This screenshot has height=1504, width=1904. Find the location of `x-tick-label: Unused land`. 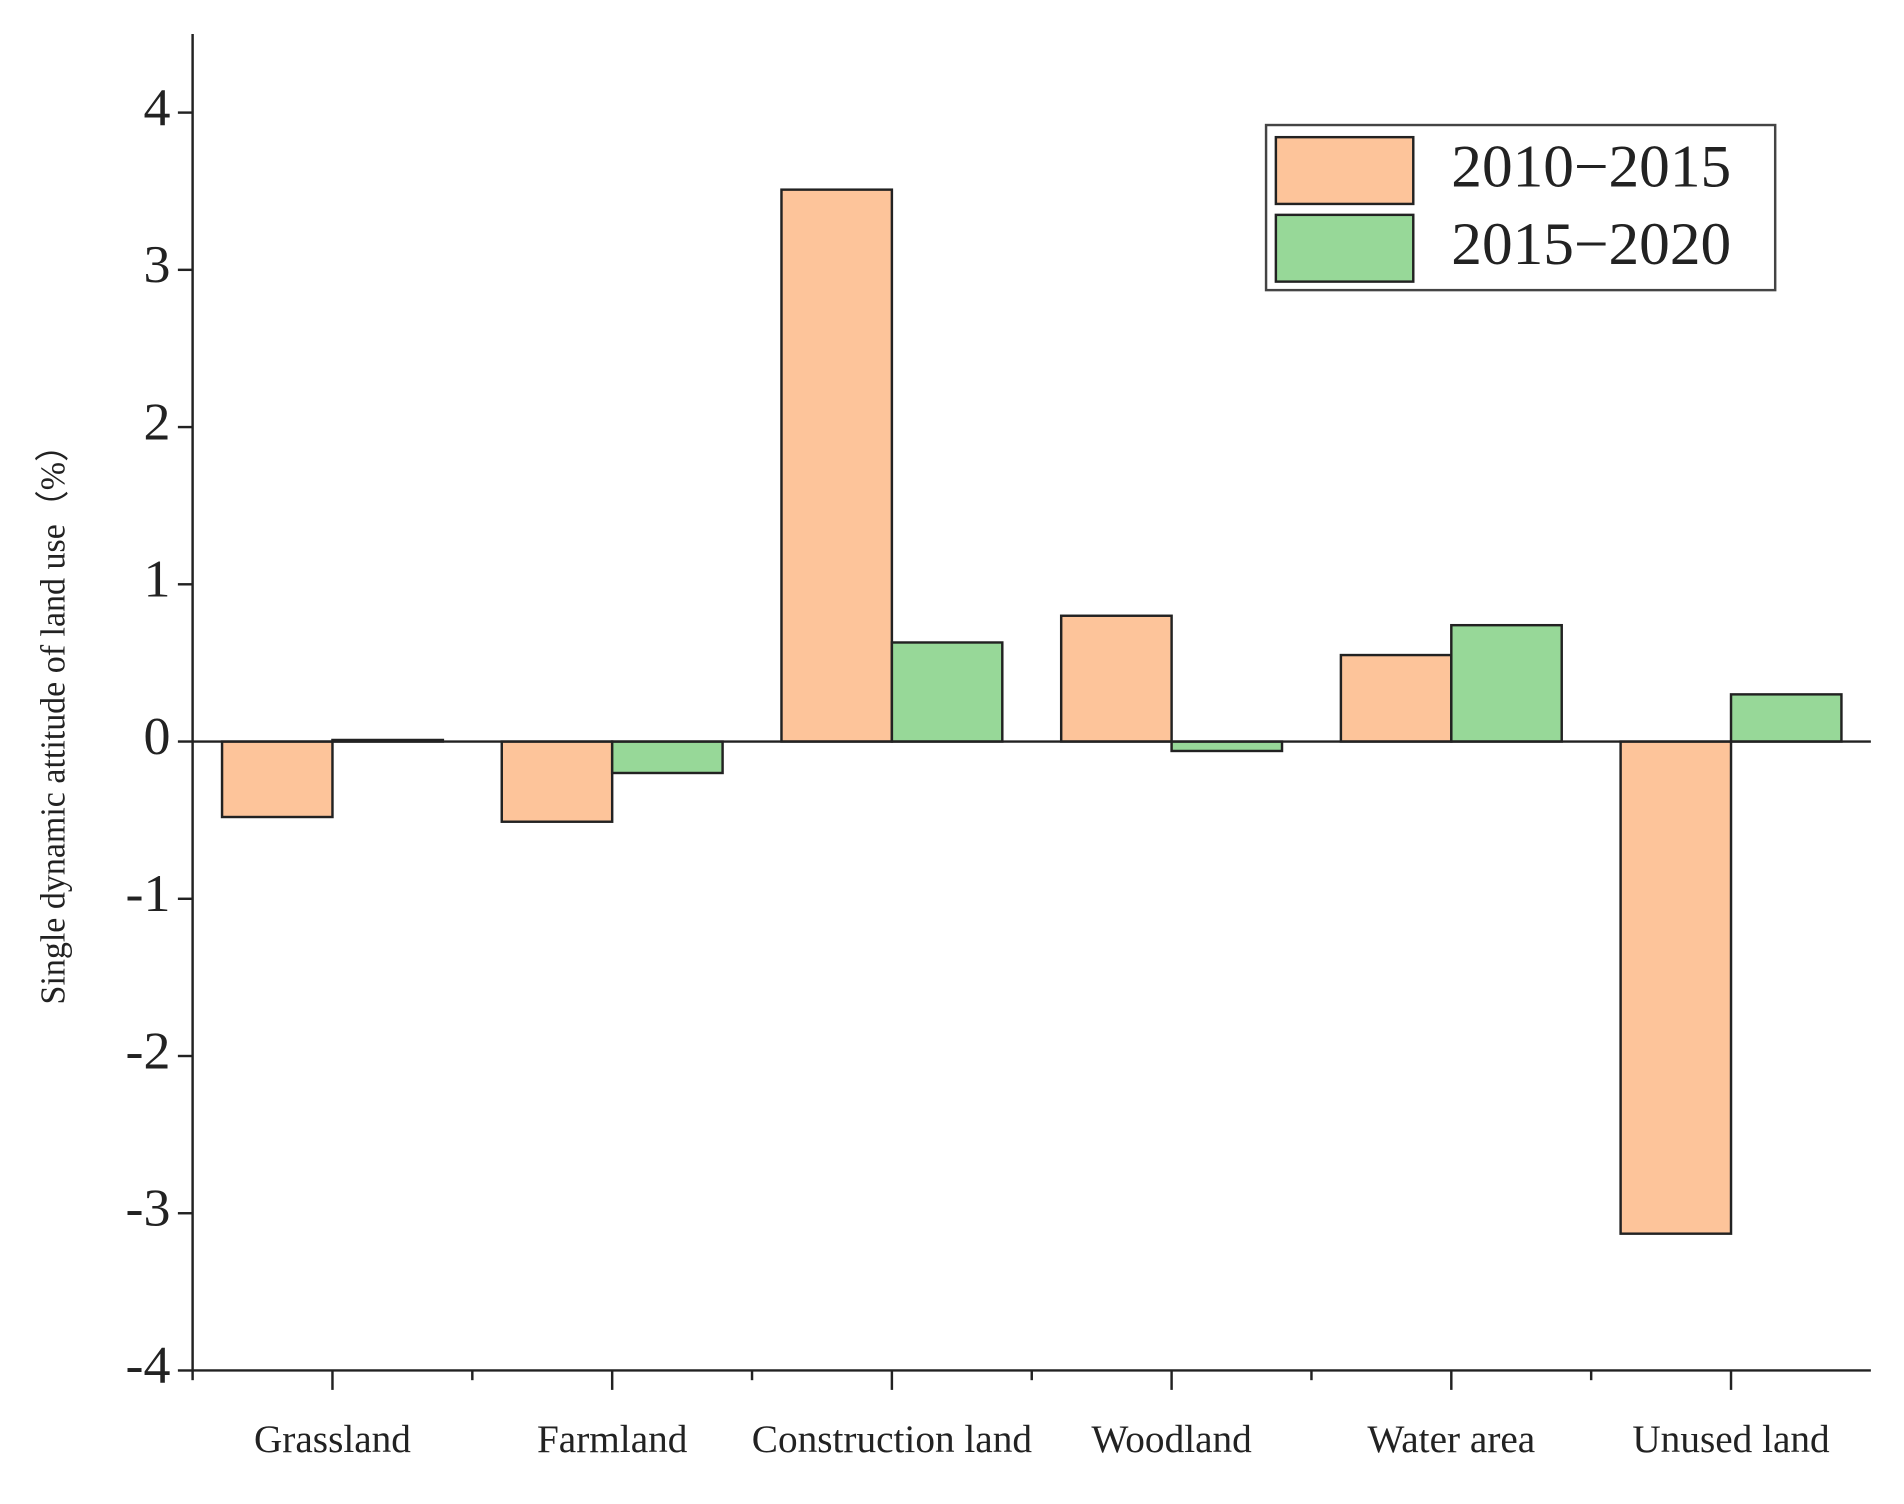

x-tick-label: Unused land is located at coordinates (1731, 1439).